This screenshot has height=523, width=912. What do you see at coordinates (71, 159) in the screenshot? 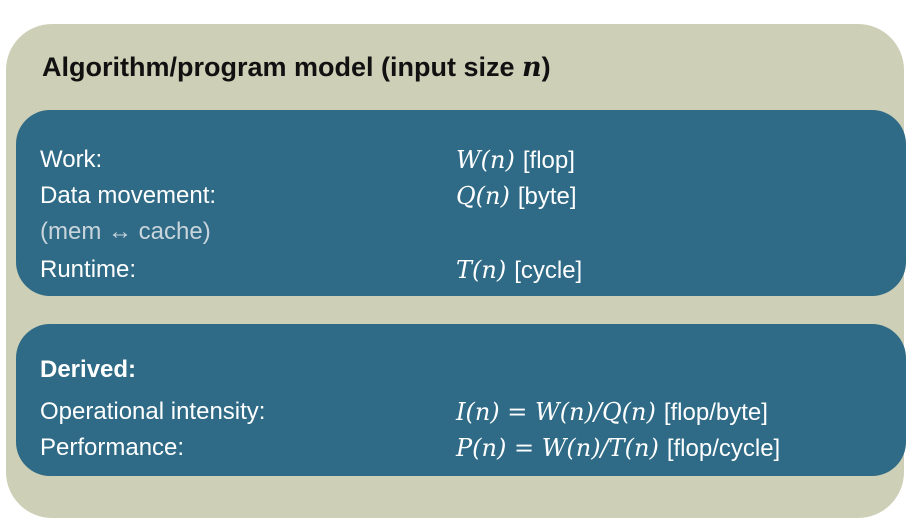
I see `work-label: Work:` at bounding box center [71, 159].